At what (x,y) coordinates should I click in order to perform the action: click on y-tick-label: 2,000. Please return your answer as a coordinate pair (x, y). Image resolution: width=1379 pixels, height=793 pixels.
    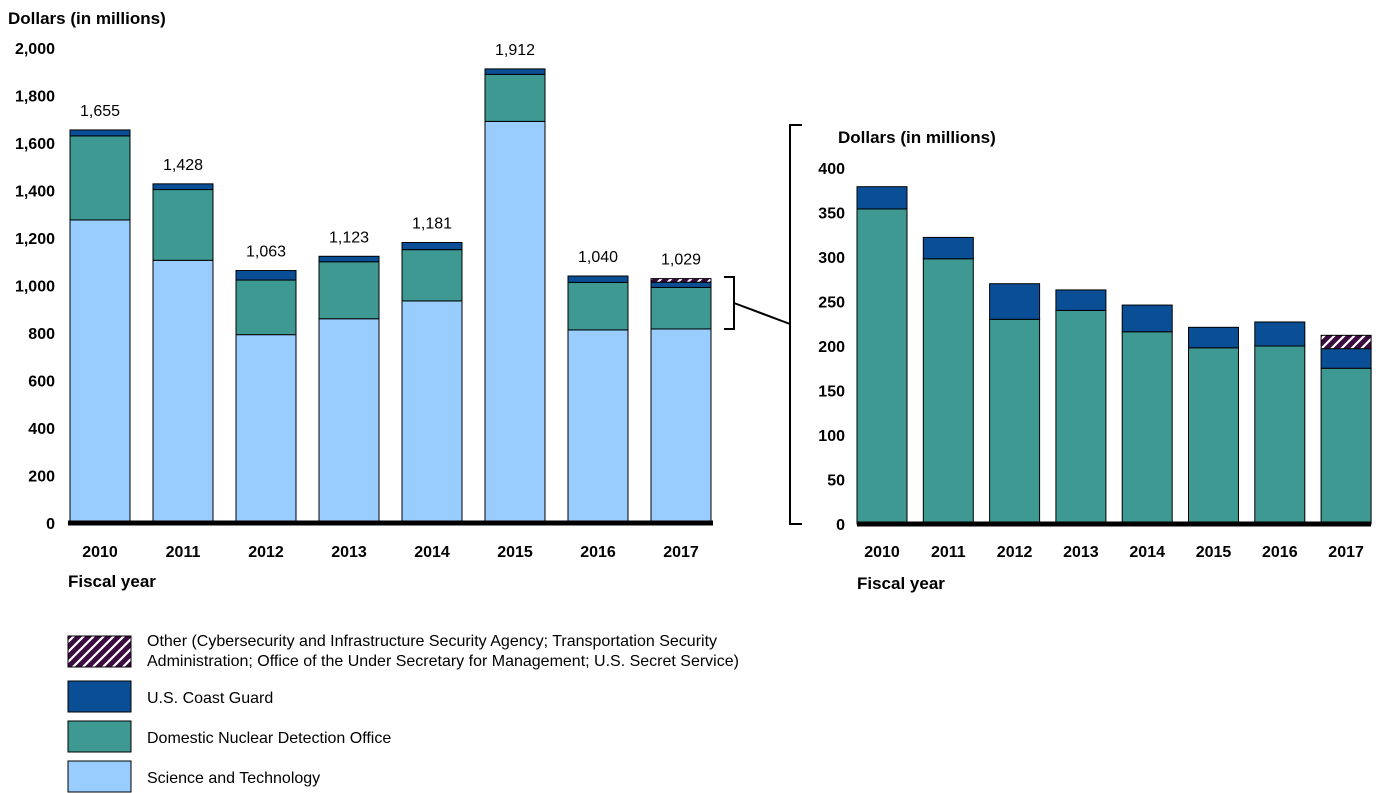
    Looking at the image, I should click on (35, 49).